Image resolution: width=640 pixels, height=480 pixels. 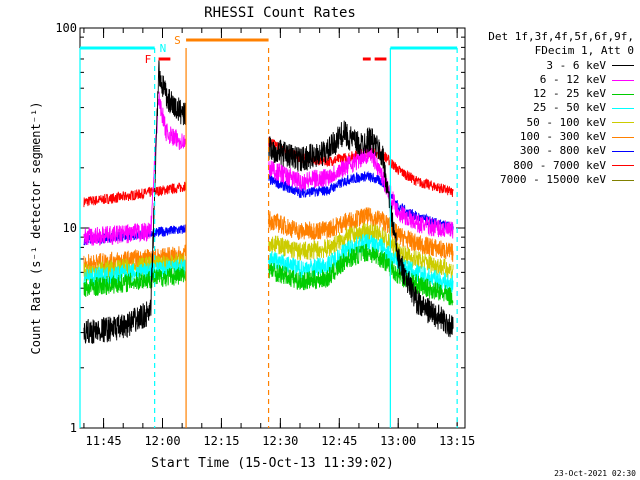 I want to click on legend-entry: 12 - 25 keV, so click(x=554, y=94).